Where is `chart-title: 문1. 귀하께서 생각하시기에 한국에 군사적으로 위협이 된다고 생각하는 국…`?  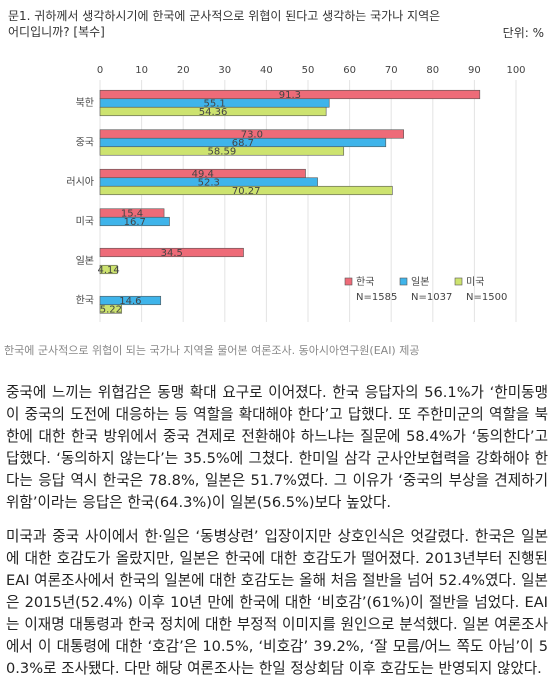
chart-title: 문1. 귀하께서 생각하시기에 한국에 군사적으로 위협이 된다고 생각하는 국… is located at coordinates (224, 24).